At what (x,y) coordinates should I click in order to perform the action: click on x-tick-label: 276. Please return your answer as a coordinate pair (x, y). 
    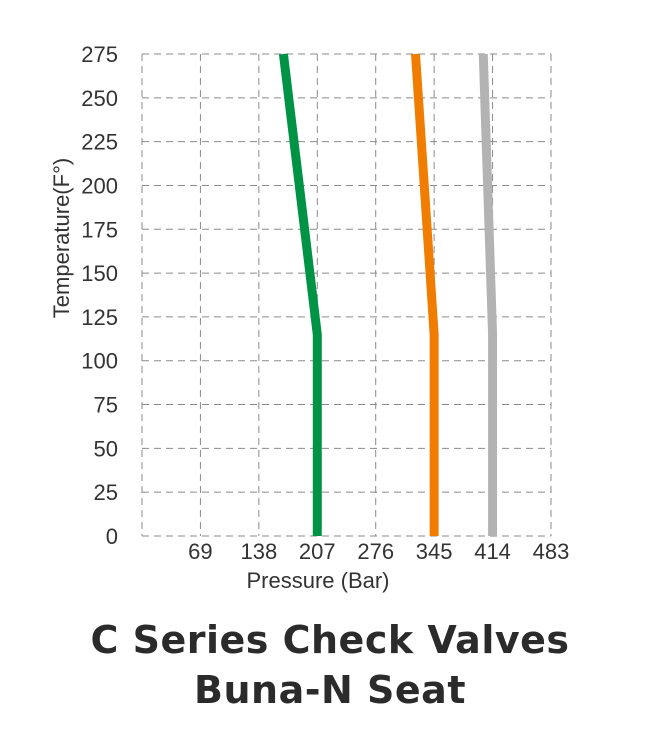
    Looking at the image, I should click on (375, 551).